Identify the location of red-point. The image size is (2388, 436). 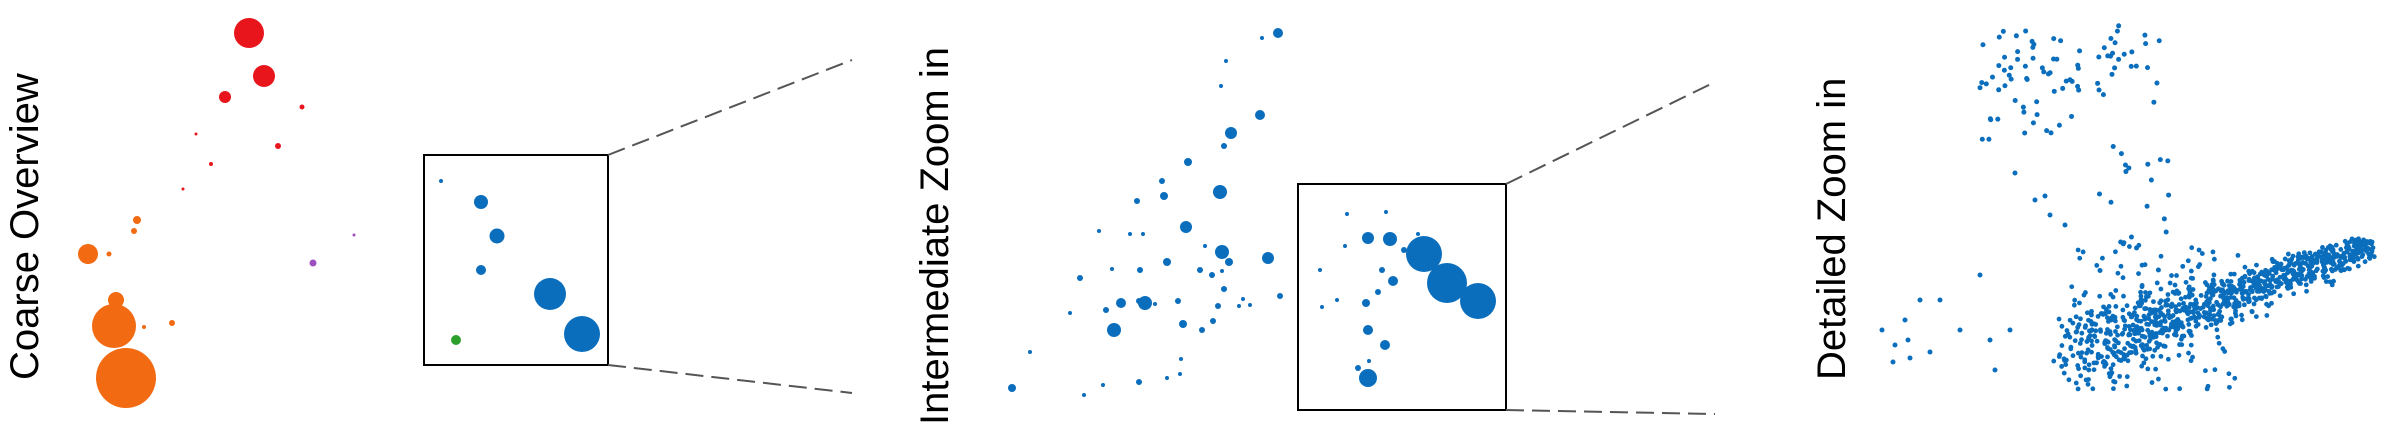
(196, 134).